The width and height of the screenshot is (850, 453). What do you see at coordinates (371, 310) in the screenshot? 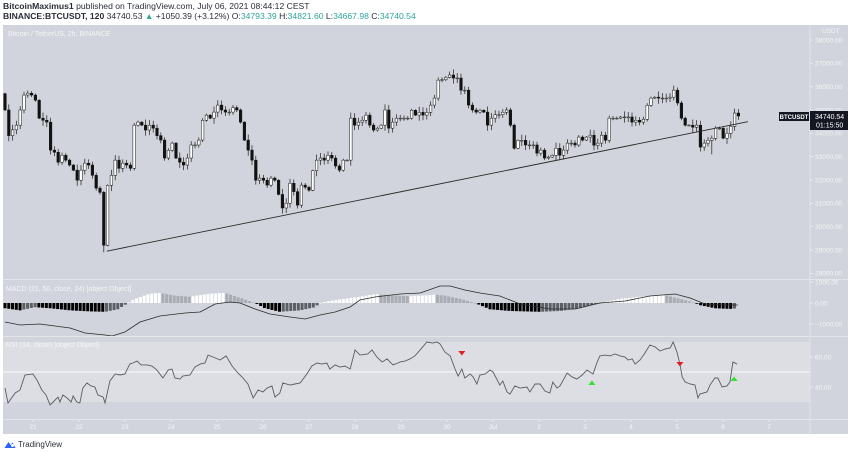
I see `macd-line` at bounding box center [371, 310].